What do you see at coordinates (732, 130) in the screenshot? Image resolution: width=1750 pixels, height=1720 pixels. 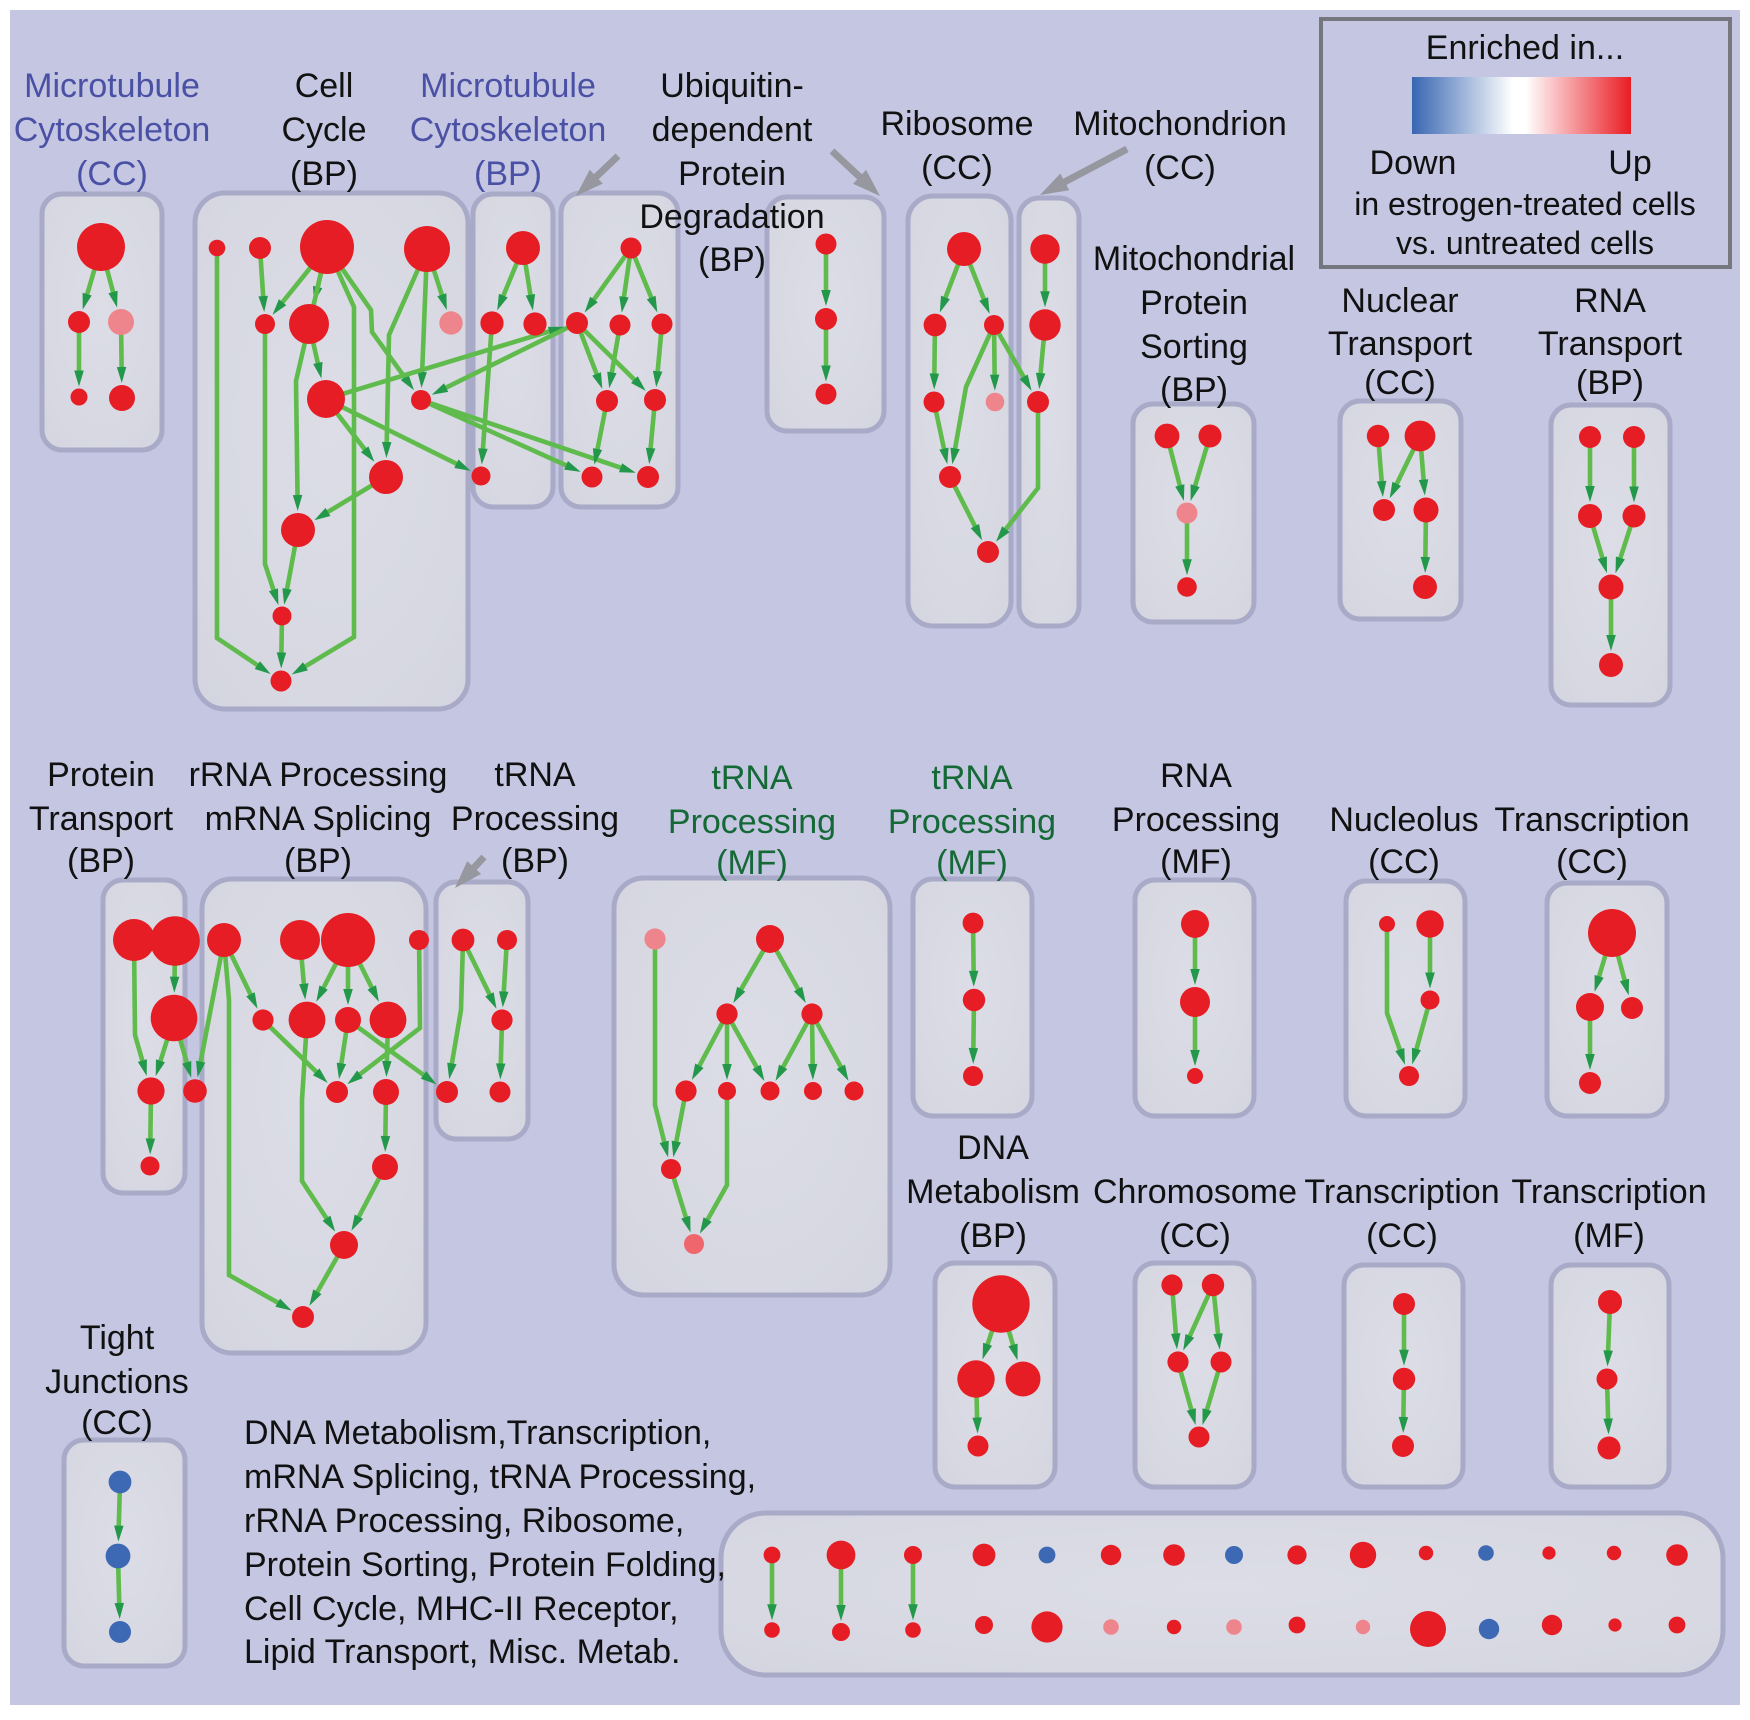 I see `svg-text: dependent` at bounding box center [732, 130].